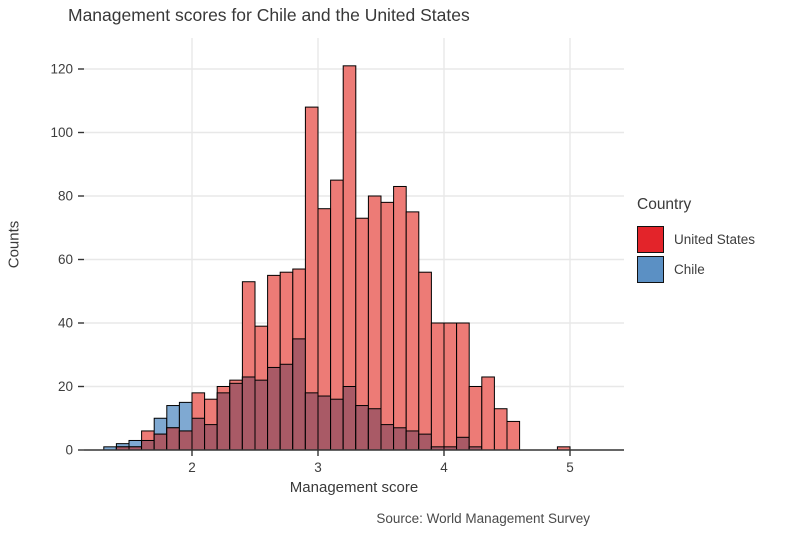 The height and width of the screenshot is (539, 810). I want to click on legend-item-united-states: United States, so click(696, 239).